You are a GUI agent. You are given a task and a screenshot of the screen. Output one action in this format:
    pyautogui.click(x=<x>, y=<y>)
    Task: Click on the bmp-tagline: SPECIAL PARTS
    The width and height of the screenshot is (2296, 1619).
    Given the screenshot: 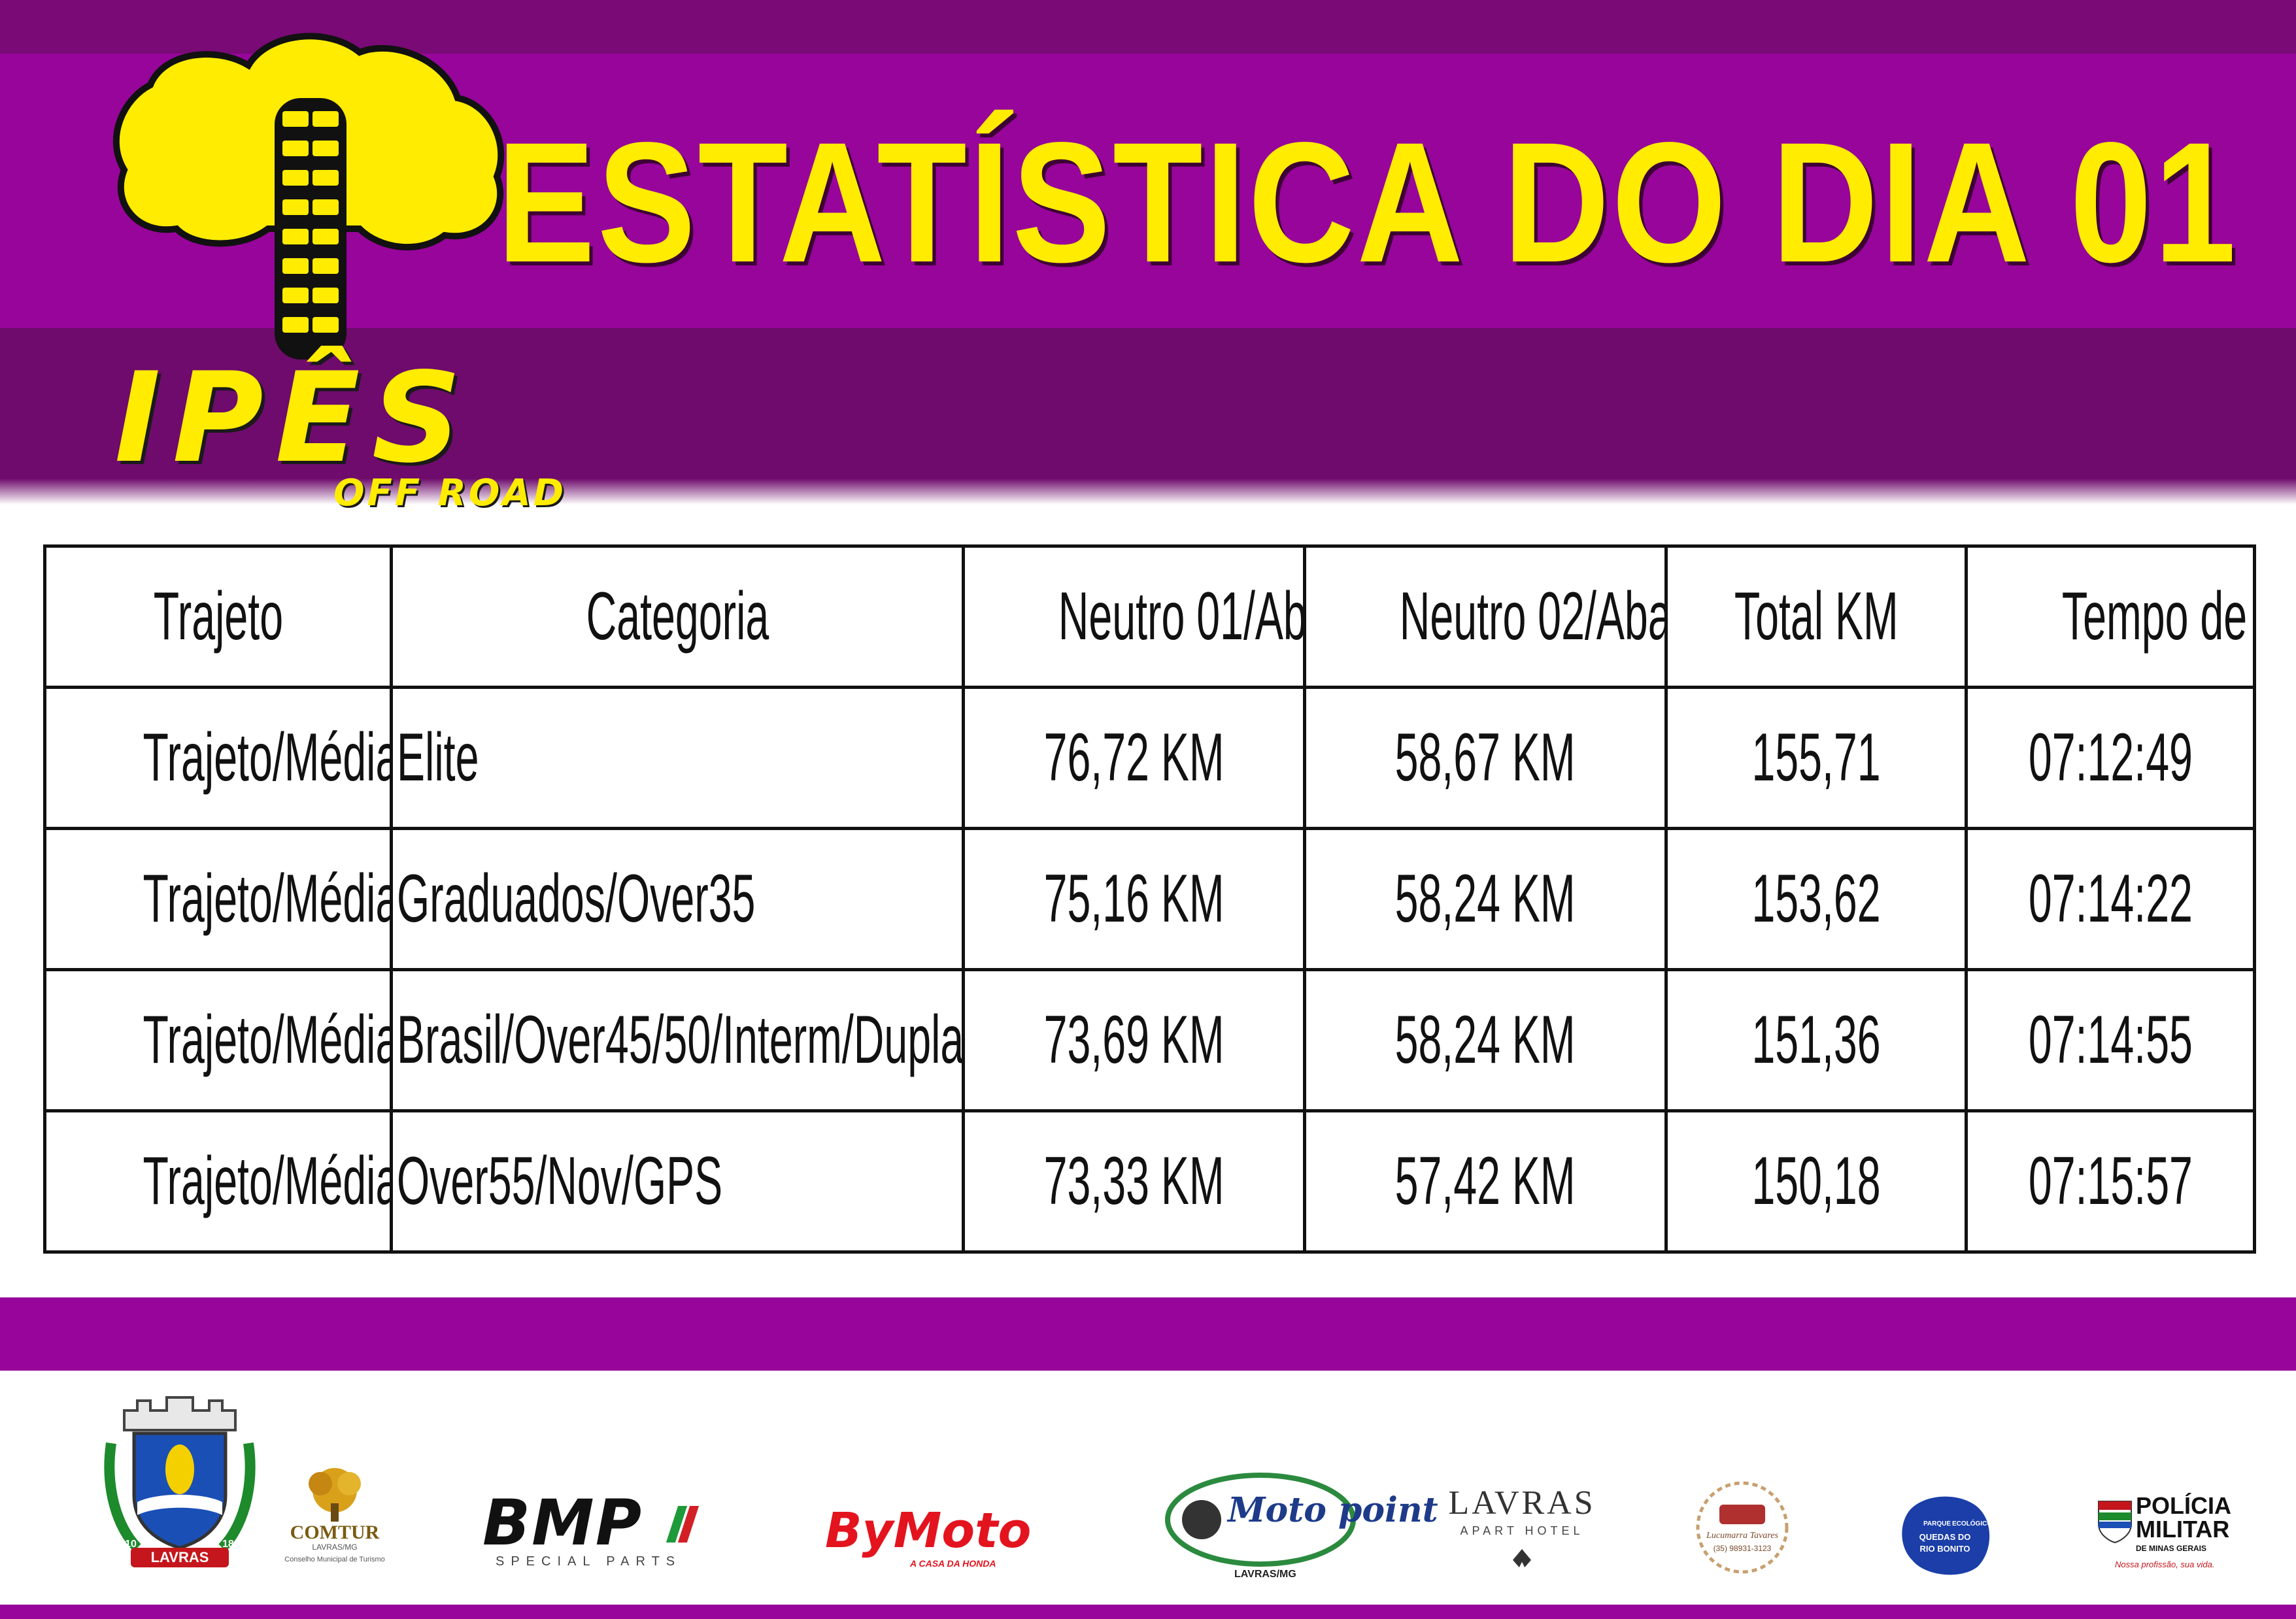 What is the action you would take?
    pyautogui.click(x=589, y=1561)
    